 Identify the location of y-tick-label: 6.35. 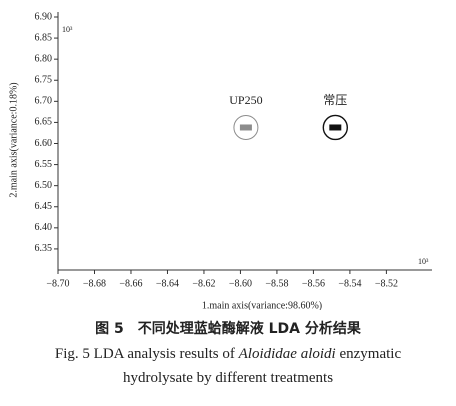
(44, 248).